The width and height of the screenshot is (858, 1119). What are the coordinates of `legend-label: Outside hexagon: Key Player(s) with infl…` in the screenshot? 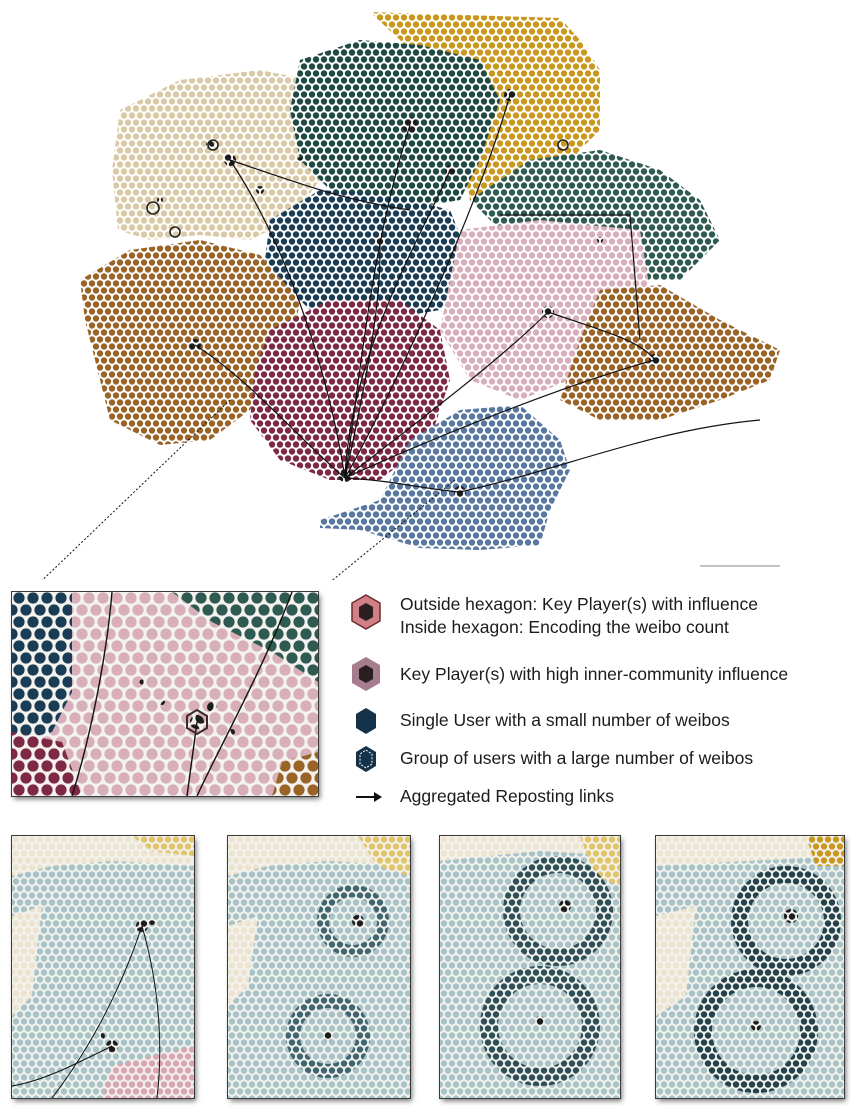 It's located at (579, 604).